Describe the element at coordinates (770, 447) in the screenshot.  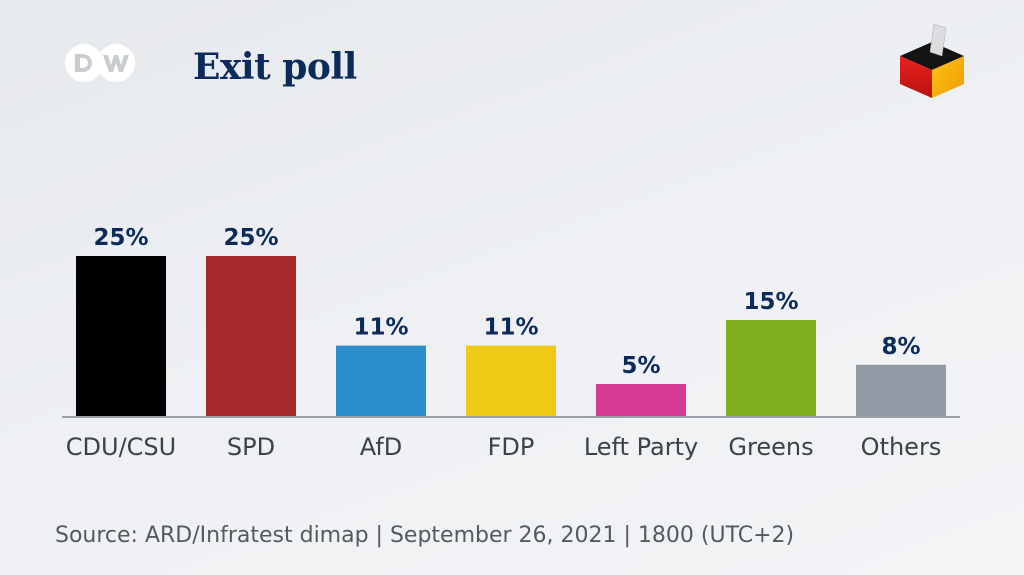
I see `category-label: Greens` at that location.